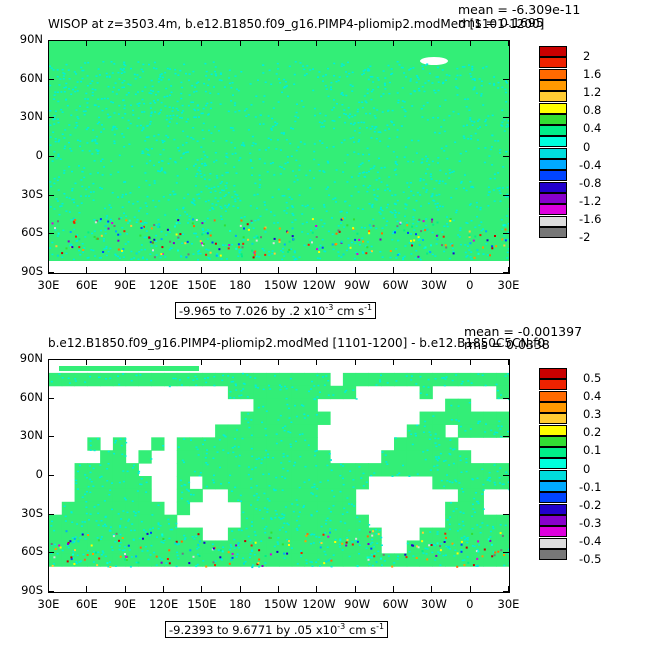  Describe the element at coordinates (590, 540) in the screenshot. I see `colorbar-label: -0.4` at that location.